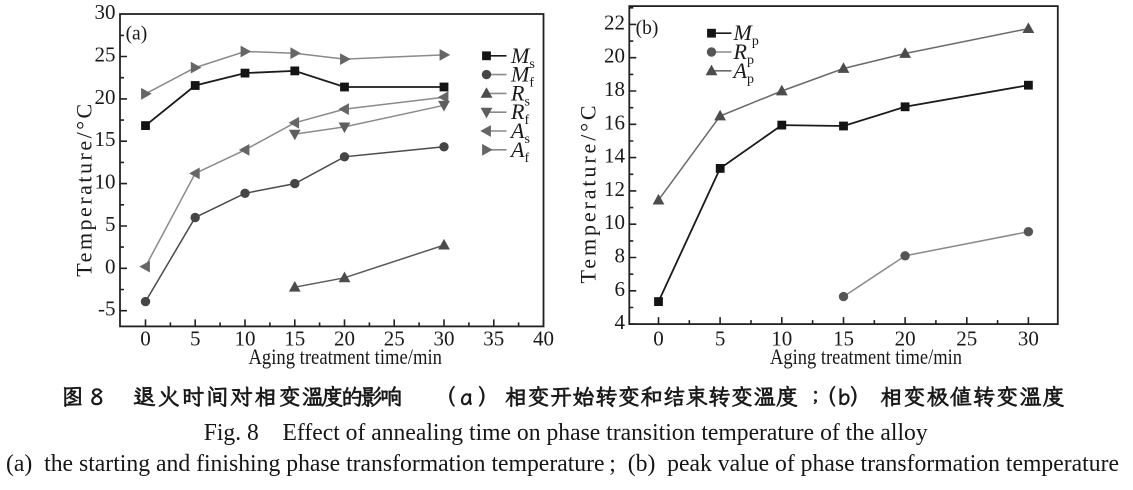  I want to click on svg-text: Af, so click(519, 151).